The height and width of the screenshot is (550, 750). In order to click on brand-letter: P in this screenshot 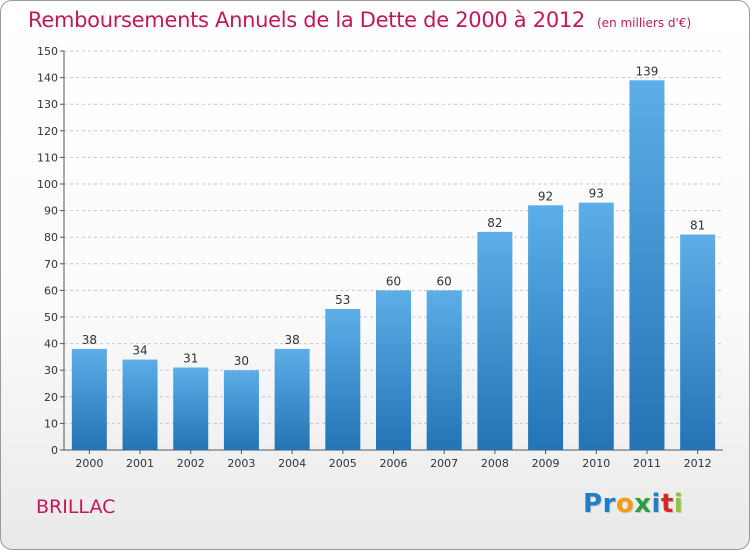, I will do `click(593, 504)`.